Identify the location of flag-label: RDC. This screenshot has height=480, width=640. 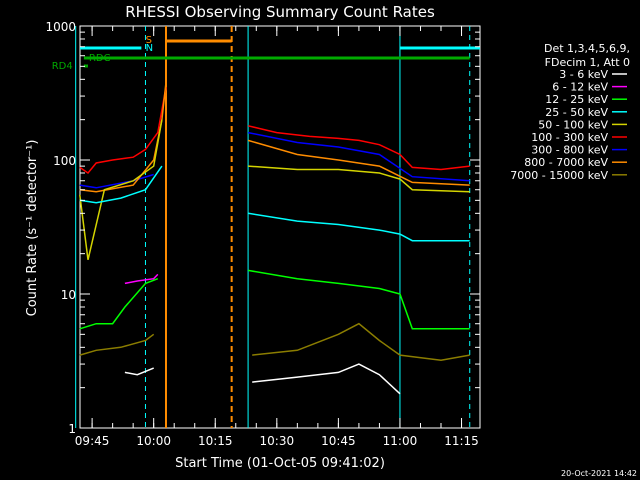
(100, 58).